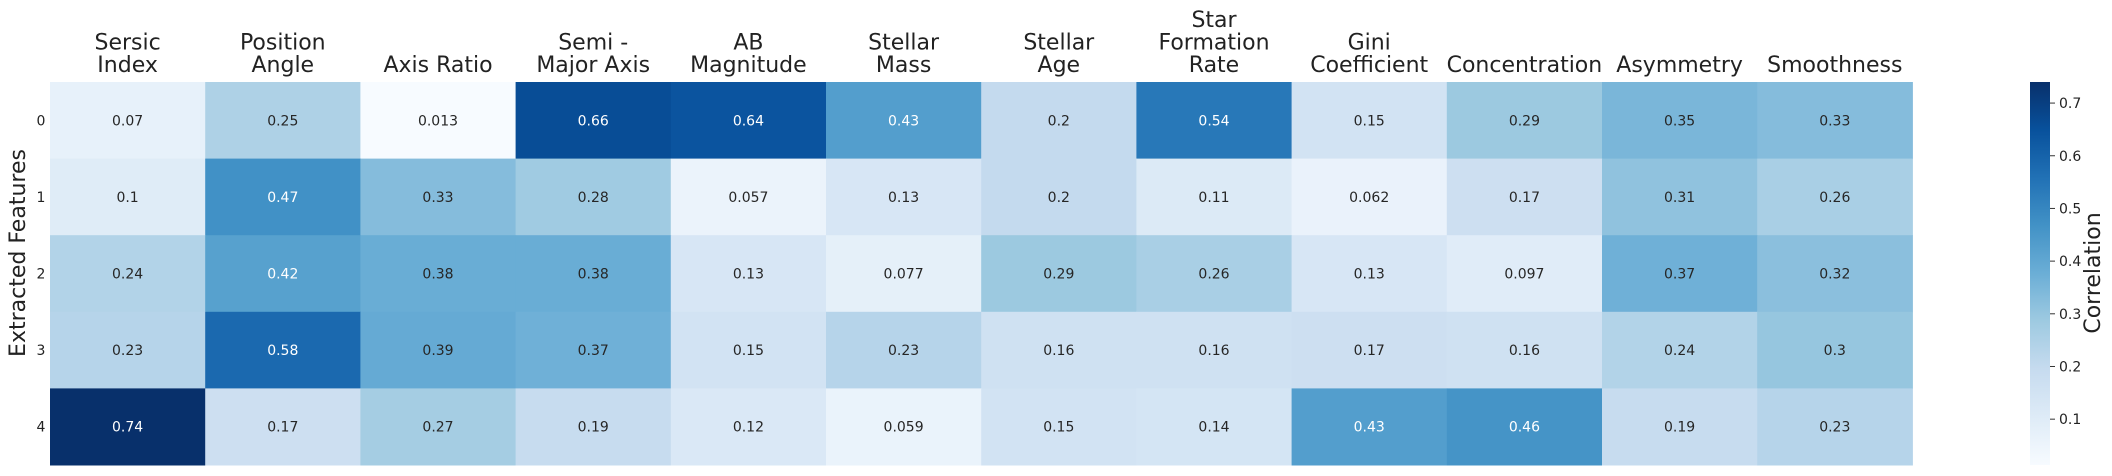  I want to click on cell-value-label: 0.07, so click(127, 121).